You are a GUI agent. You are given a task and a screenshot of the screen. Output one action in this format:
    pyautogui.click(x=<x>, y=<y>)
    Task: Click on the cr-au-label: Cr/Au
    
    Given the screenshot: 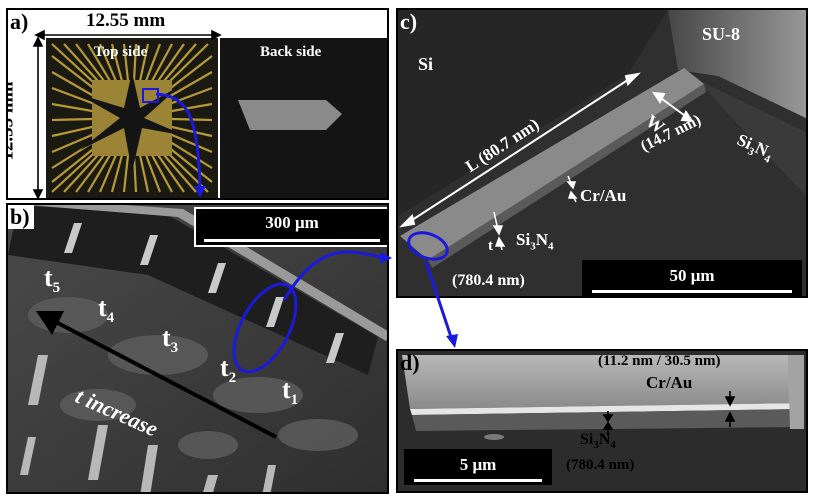 What is the action you would take?
    pyautogui.click(x=603, y=195)
    